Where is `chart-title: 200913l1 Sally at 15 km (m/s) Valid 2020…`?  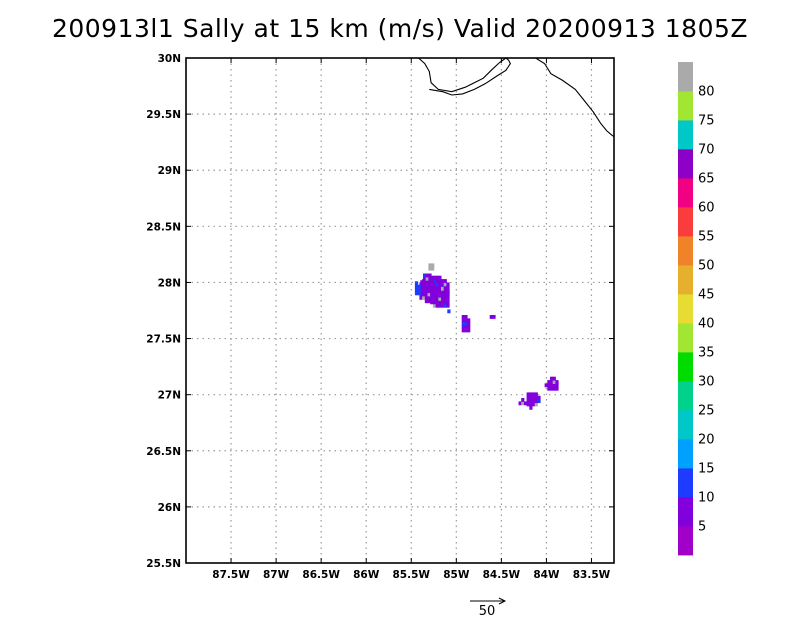
chart-title: 200913l1 Sally at 15 km (m/s) Valid 2020… is located at coordinates (400, 28).